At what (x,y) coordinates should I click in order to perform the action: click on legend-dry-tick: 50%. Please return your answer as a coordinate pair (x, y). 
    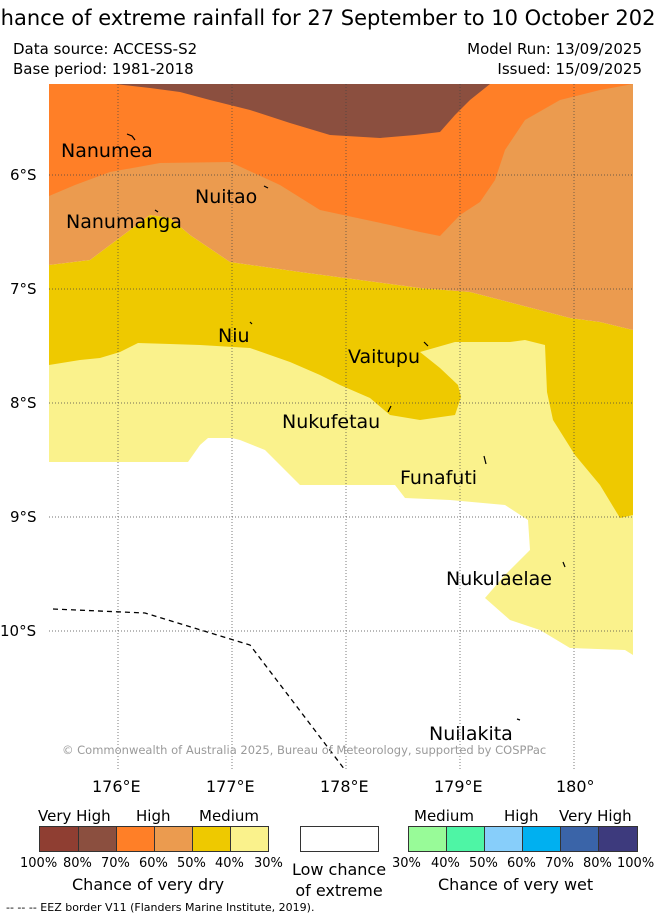
    Looking at the image, I should click on (191, 863).